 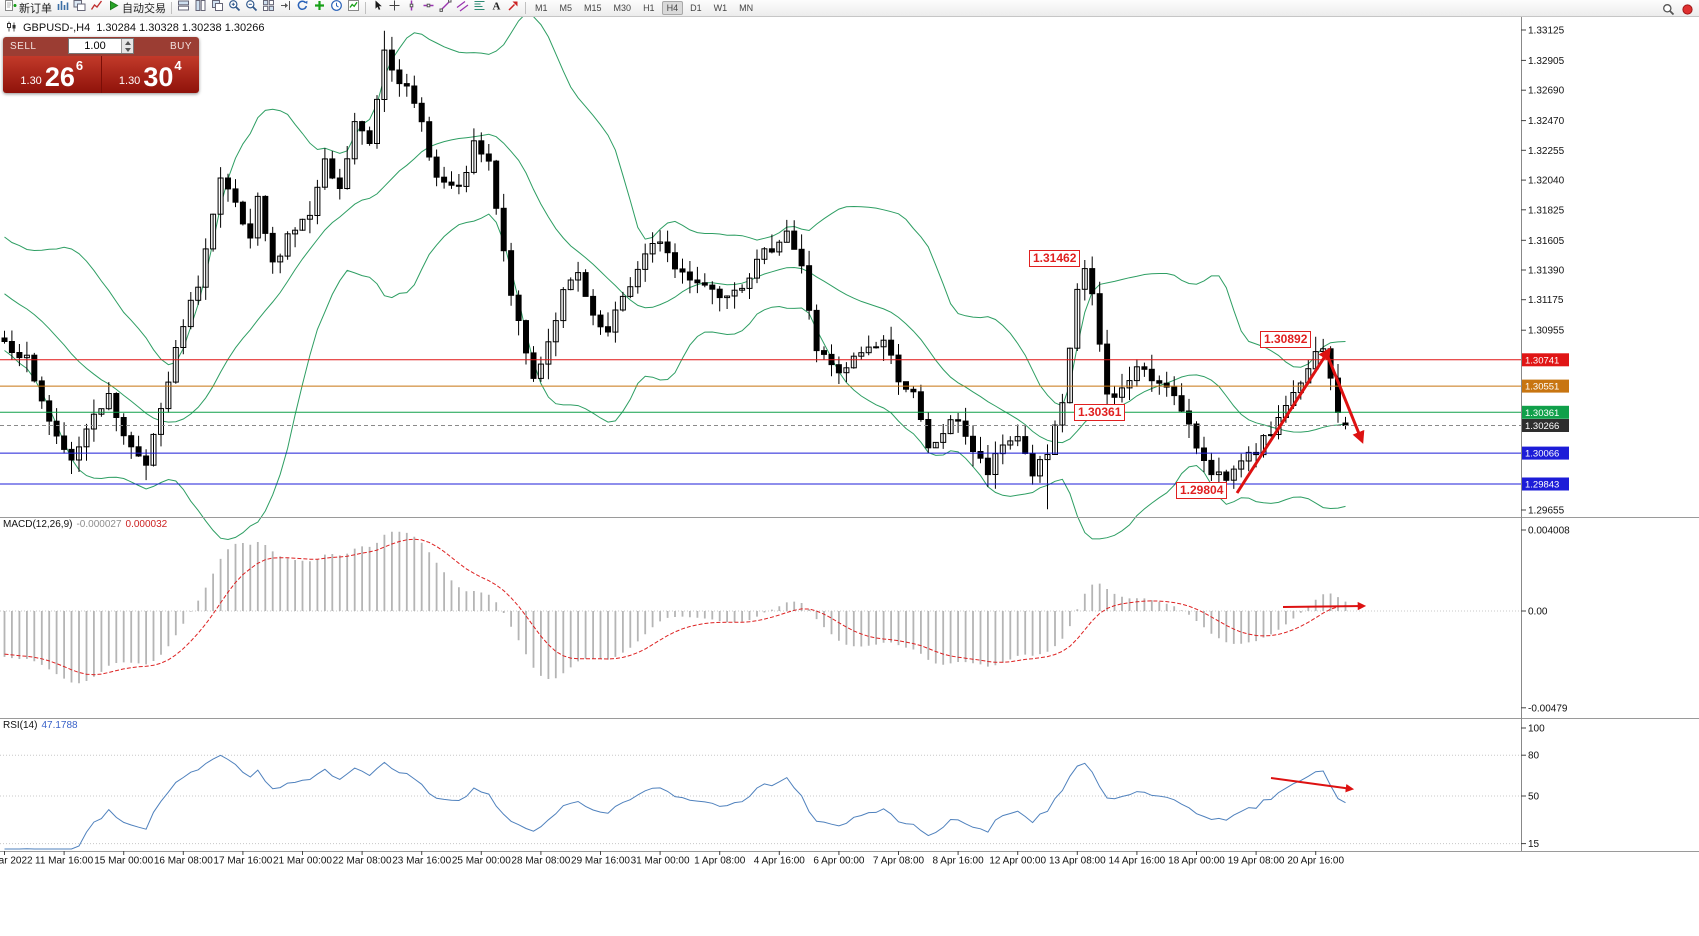 I want to click on fibo-icon, so click(x=479, y=8).